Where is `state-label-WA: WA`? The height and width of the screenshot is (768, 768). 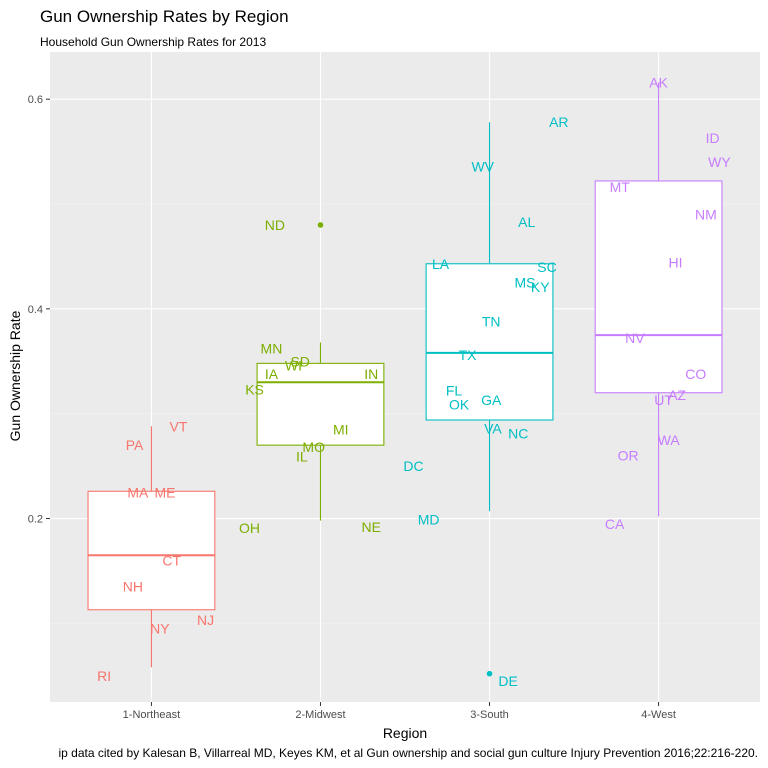
state-label-WA: WA is located at coordinates (669, 440).